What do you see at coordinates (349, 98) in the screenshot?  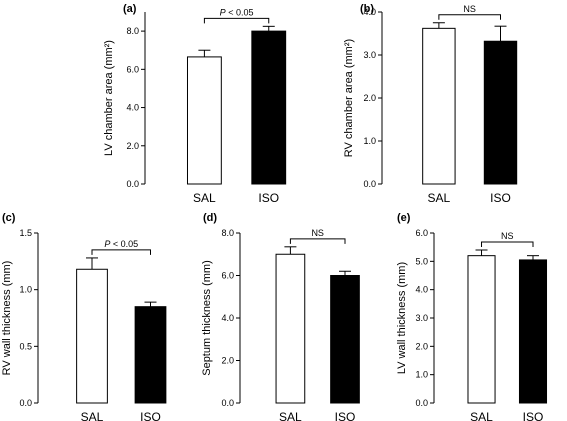 I see `y-axis-label: RV chamber area (mm²)` at bounding box center [349, 98].